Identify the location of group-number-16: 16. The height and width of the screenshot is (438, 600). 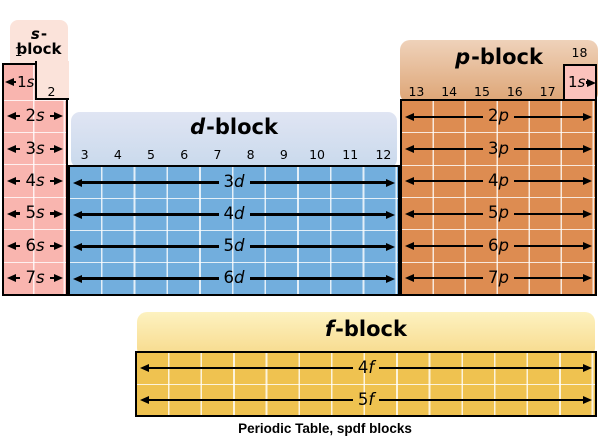
(514, 91).